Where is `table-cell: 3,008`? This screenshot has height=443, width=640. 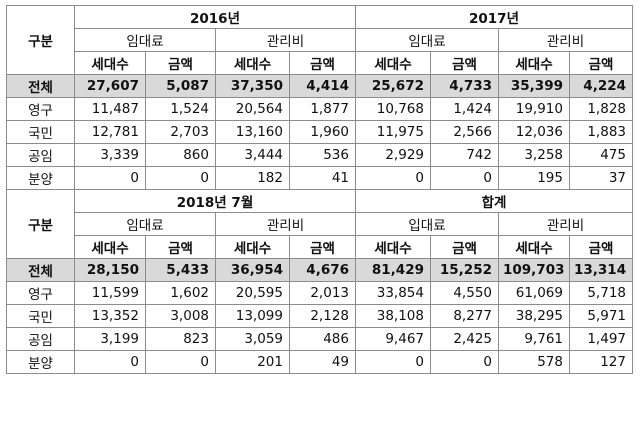 table-cell: 3,008 is located at coordinates (180, 316).